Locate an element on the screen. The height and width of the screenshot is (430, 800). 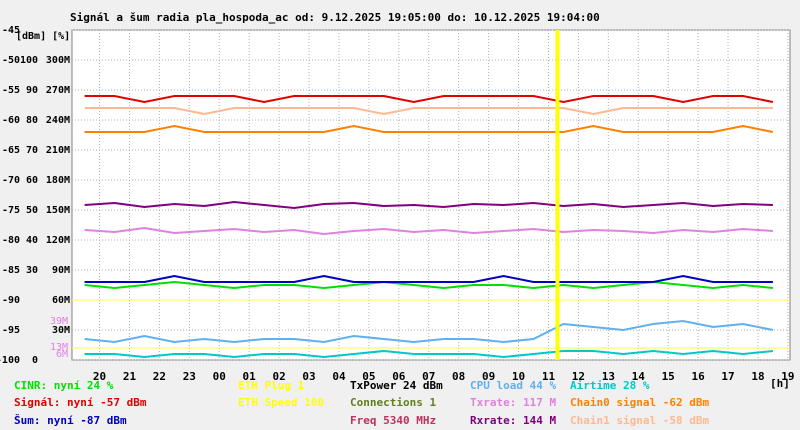
x-tick-label: 15 is located at coordinates (668, 376).